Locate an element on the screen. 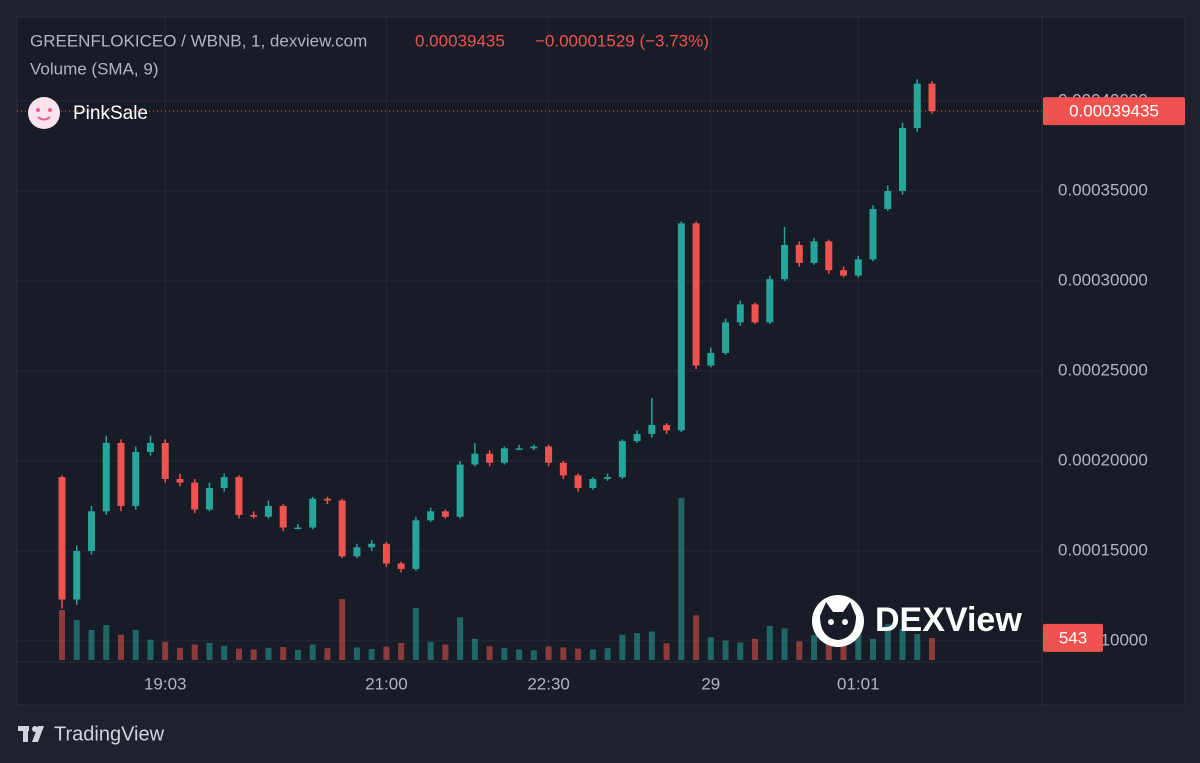 Image resolution: width=1200 pixels, height=763 pixels. y-tick-label: 0.00025000 is located at coordinates (1103, 369).